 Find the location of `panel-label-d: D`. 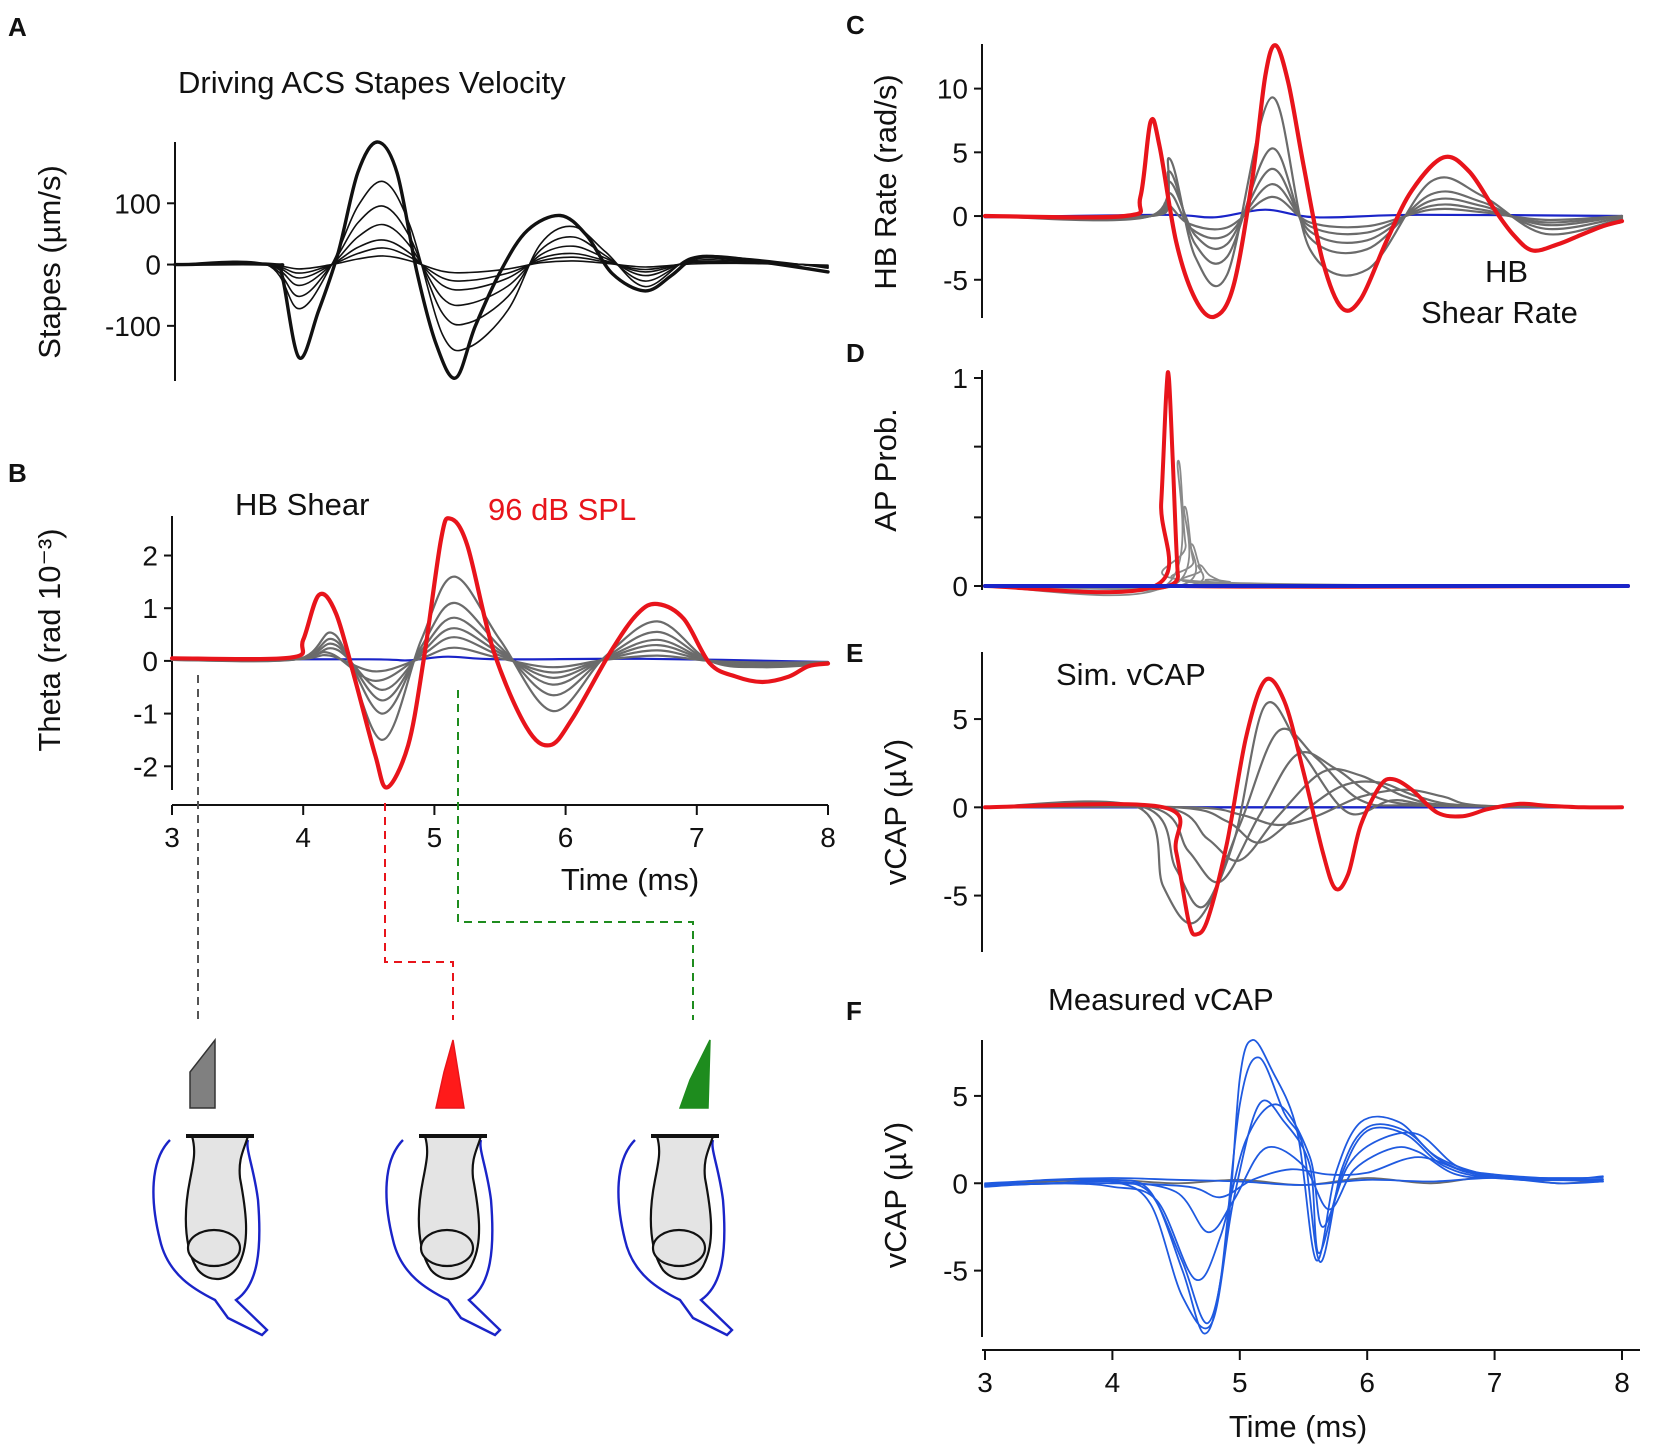

panel-label-d: D is located at coordinates (855, 353).